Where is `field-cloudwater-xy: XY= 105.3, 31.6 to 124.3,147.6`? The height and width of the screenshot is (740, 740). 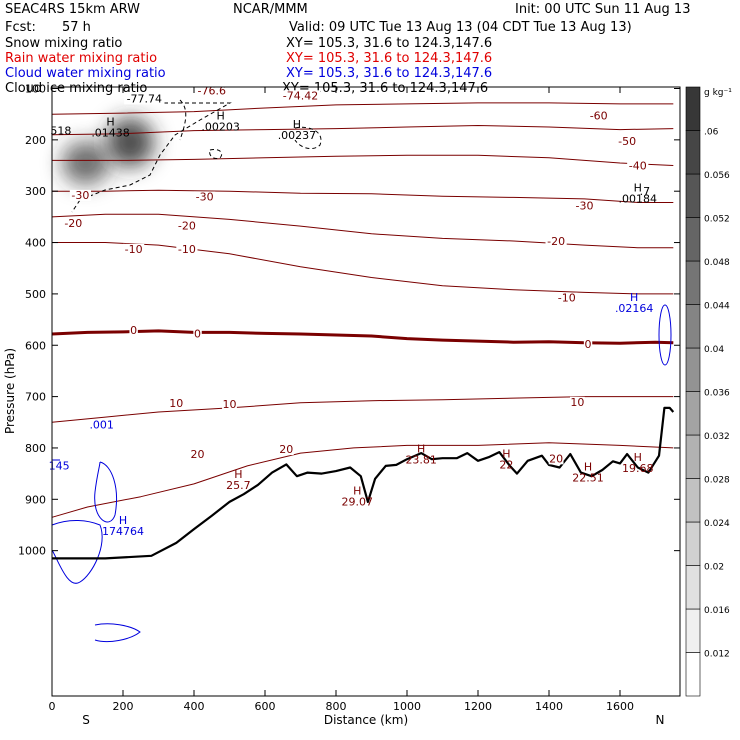
field-cloudwater-xy: XY= 105.3, 31.6 to 124.3,147.6 is located at coordinates (389, 73).